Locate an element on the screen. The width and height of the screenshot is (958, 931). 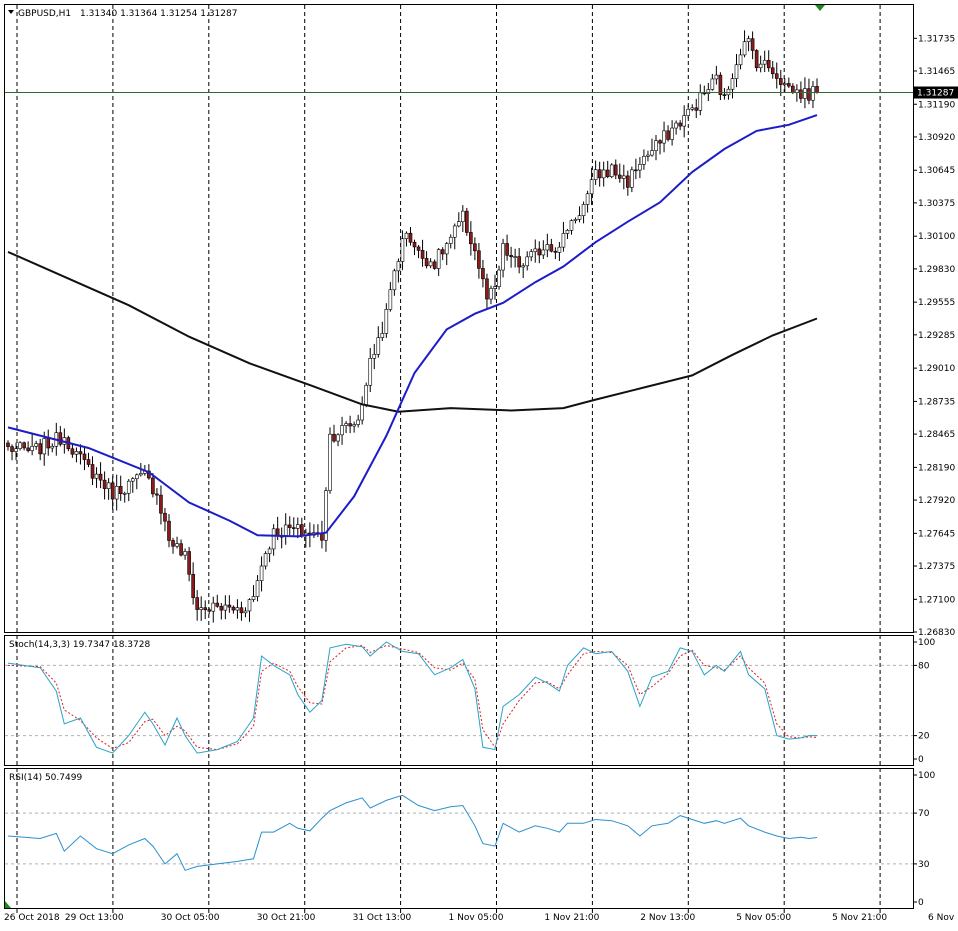
time-label: 1 Nov 21:00 is located at coordinates (571, 918).